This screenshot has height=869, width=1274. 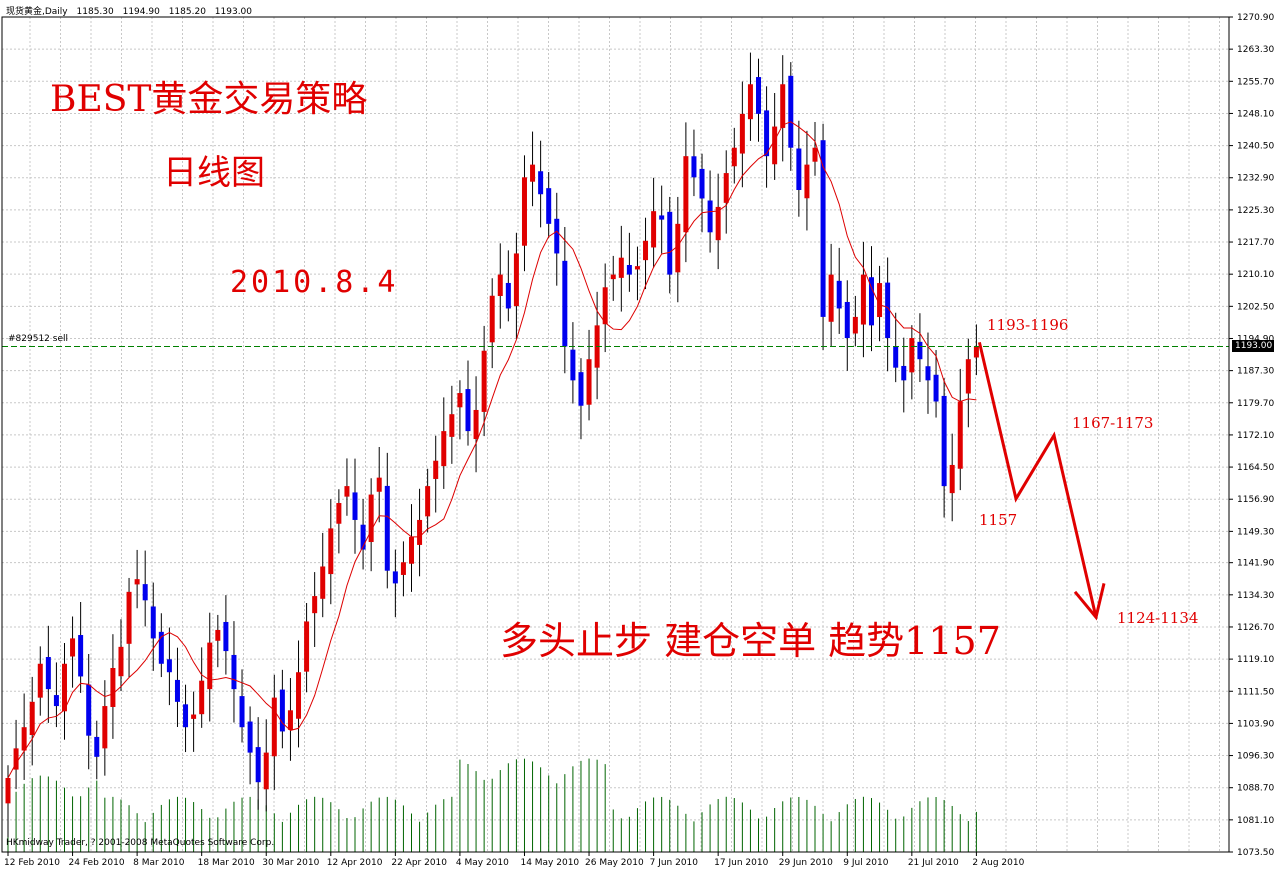 What do you see at coordinates (1255, 243) in the screenshot?
I see `y-tick-label: 1217.70` at bounding box center [1255, 243].